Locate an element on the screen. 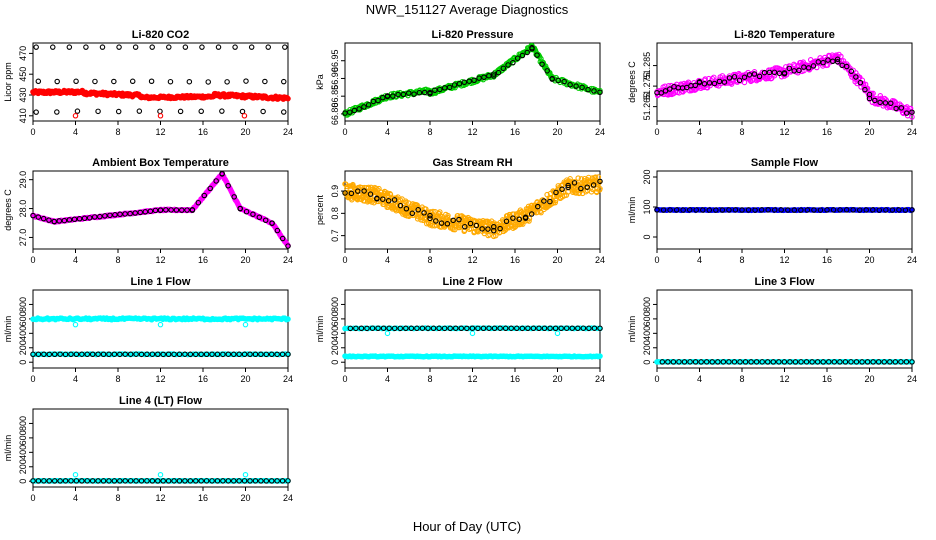 This screenshot has width=936, height=540. chart-panel-5: Gas Stream RH 0 4 8 12 16 20 24 0.7 0.8 0.9 percent is located at coordinates (460, 211).